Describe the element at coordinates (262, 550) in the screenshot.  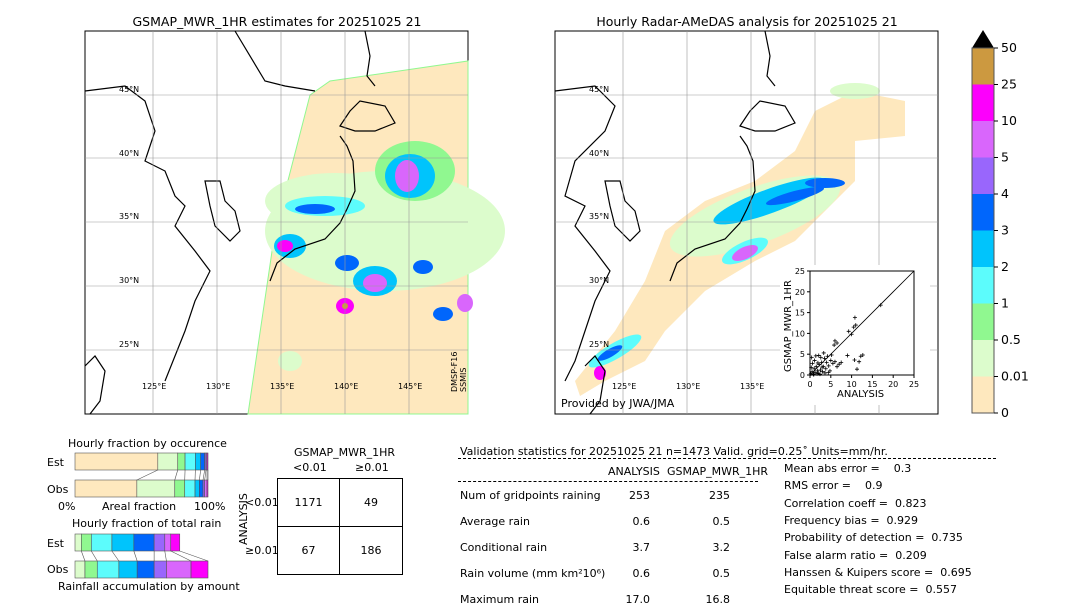
I see `row-header: ≥0.01` at that location.